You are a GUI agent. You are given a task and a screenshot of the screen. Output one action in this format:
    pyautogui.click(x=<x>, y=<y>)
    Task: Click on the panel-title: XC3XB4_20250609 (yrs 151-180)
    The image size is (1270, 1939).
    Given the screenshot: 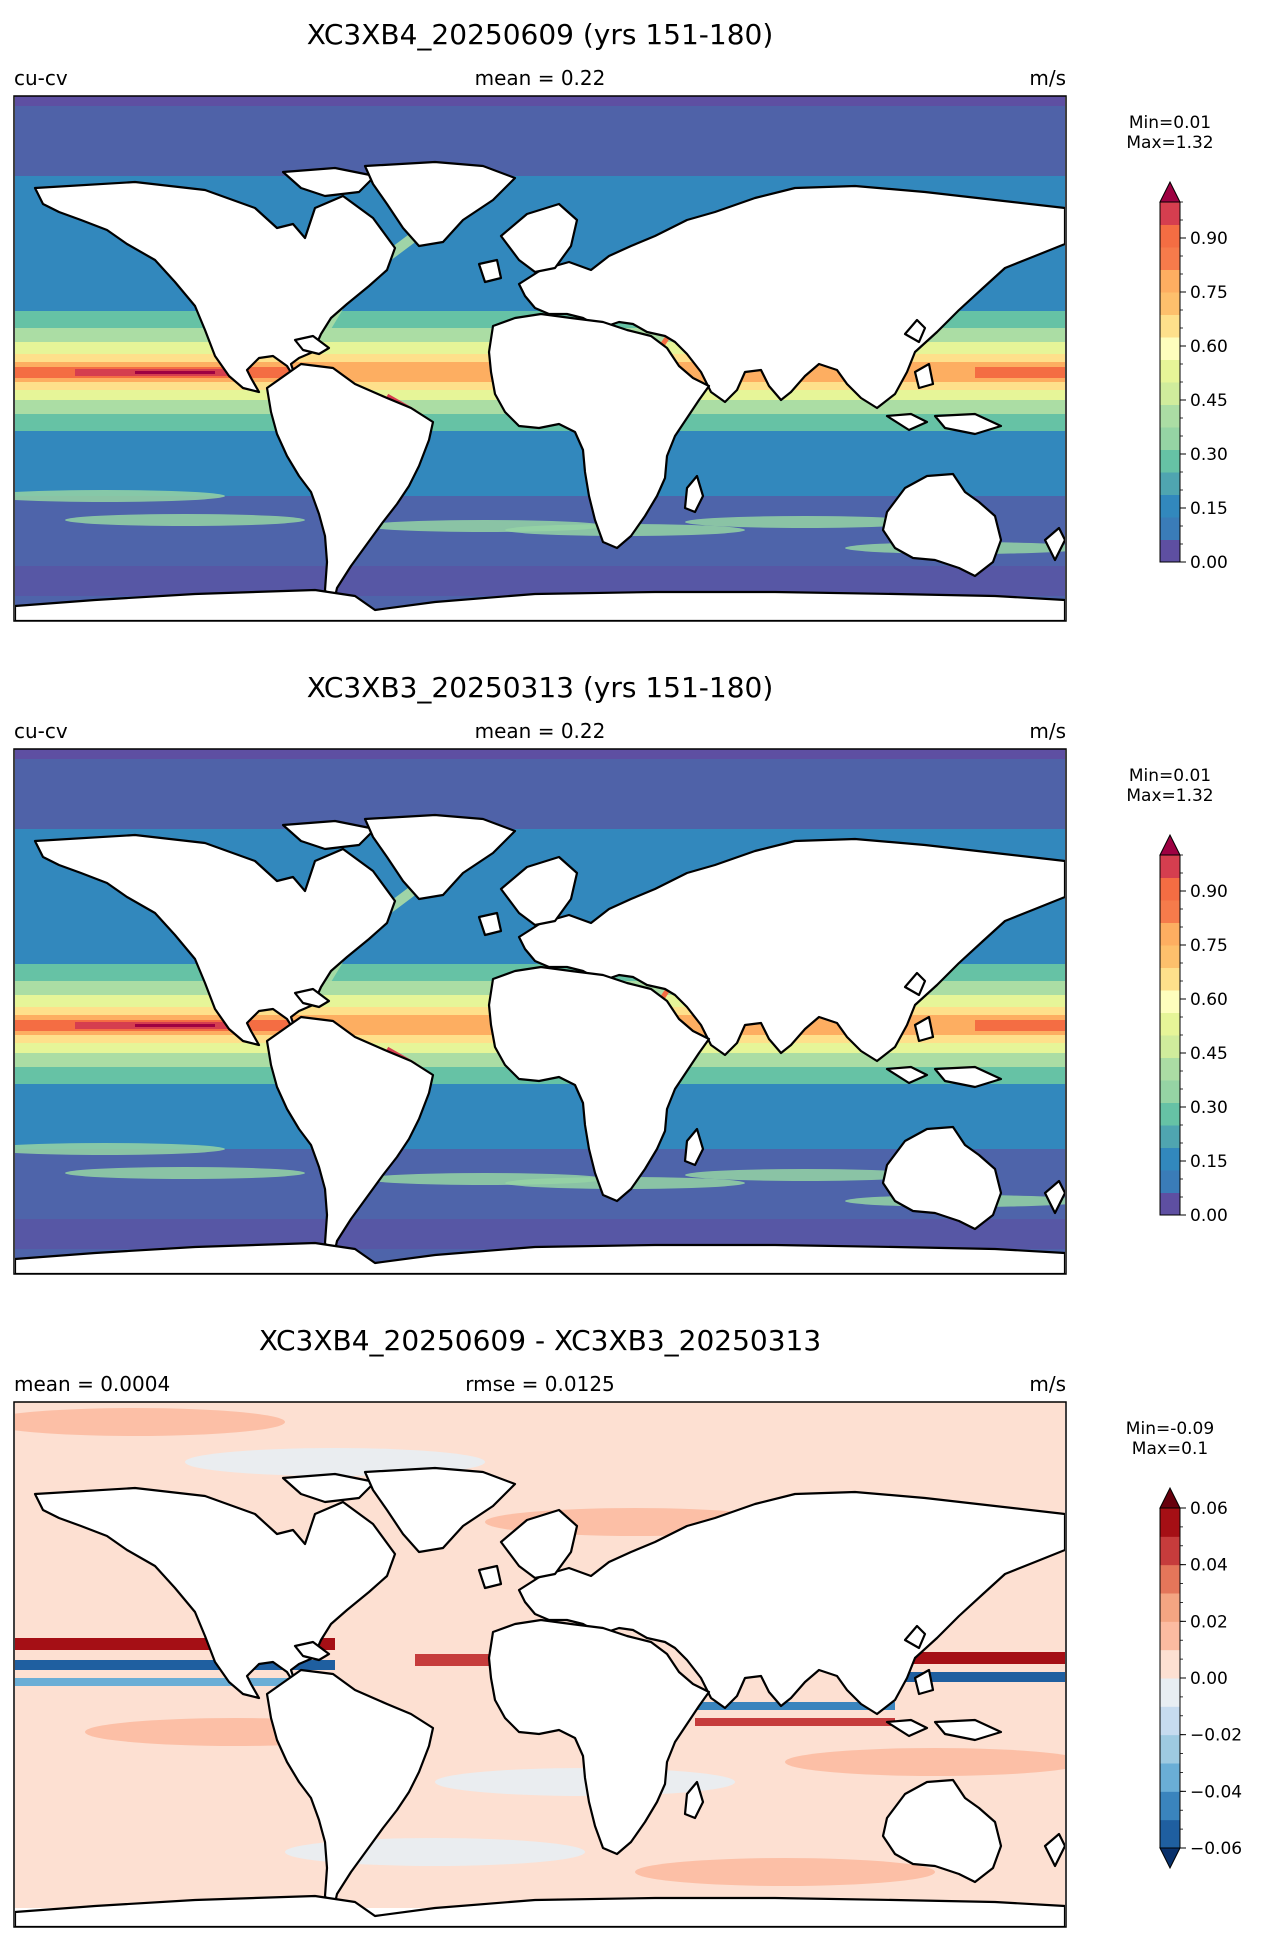 What is the action you would take?
    pyautogui.click(x=540, y=34)
    